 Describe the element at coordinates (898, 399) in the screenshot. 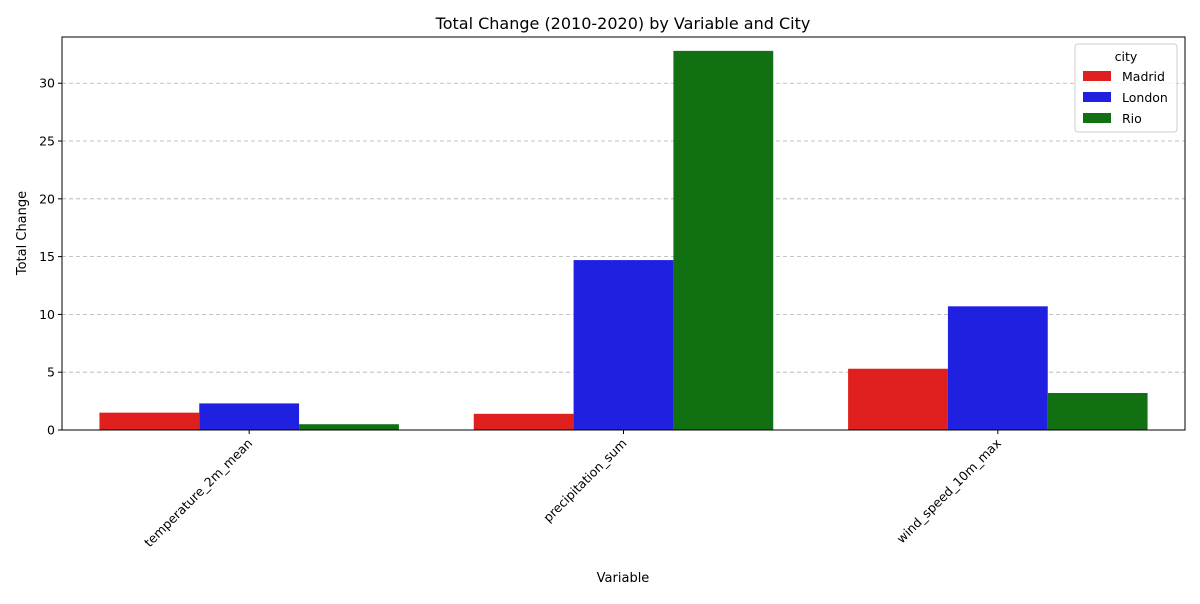

I see `bar-madrid-wind_speed_10m_max` at that location.